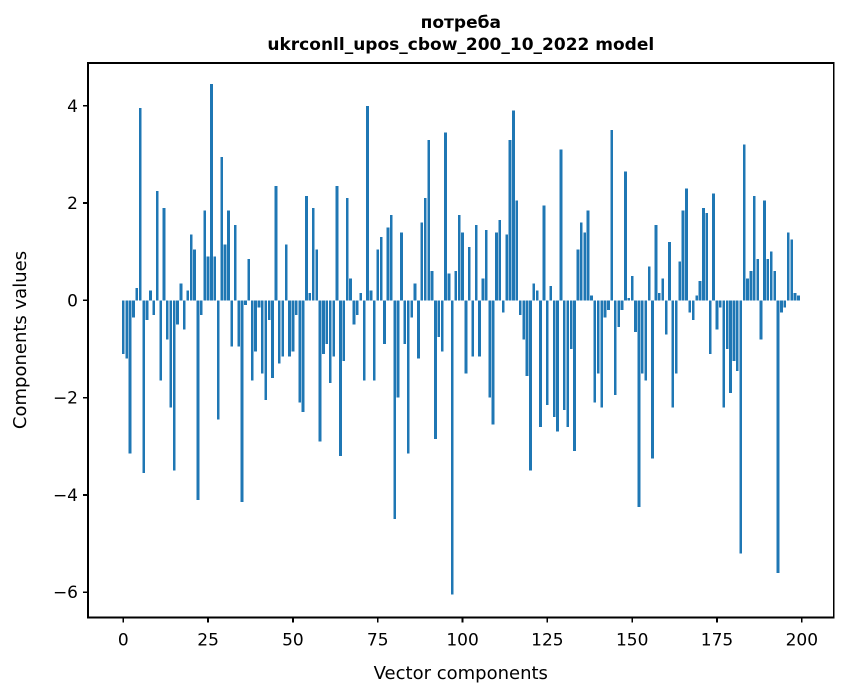  I want to click on y-tick-label: 4, so click(72, 107).